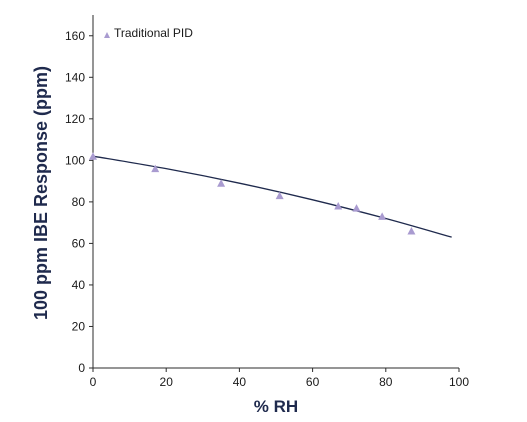 The image size is (527, 422). Describe the element at coordinates (75, 36) in the screenshot. I see `y-tick-label: 160` at that location.